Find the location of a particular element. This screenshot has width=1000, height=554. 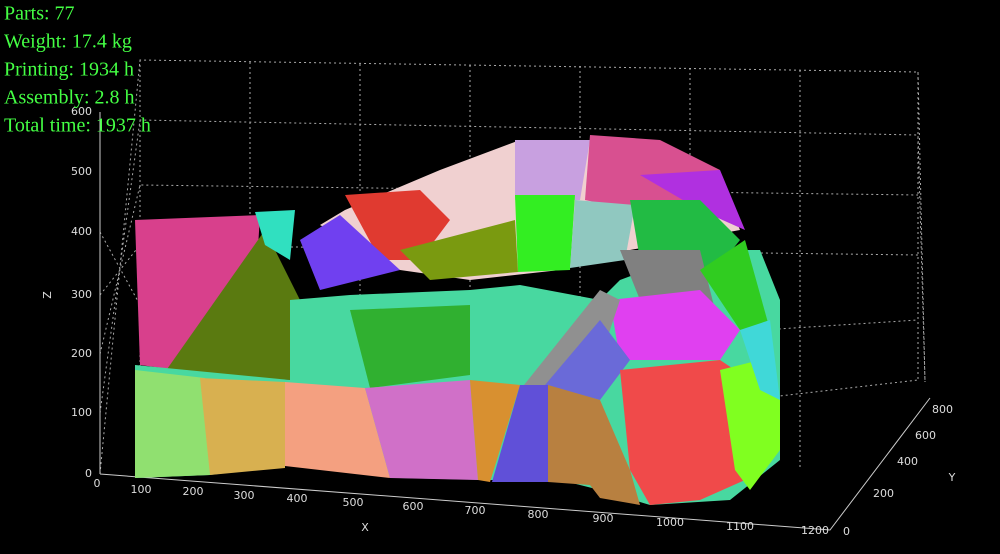

y-axis-label: Y is located at coordinates (952, 477).